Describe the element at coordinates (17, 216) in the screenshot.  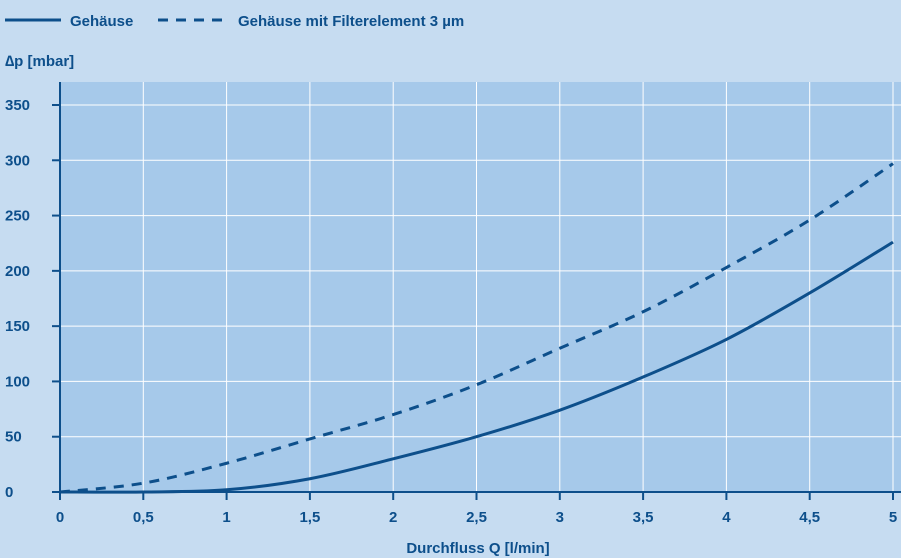
I see `y-tick-label: 250` at that location.